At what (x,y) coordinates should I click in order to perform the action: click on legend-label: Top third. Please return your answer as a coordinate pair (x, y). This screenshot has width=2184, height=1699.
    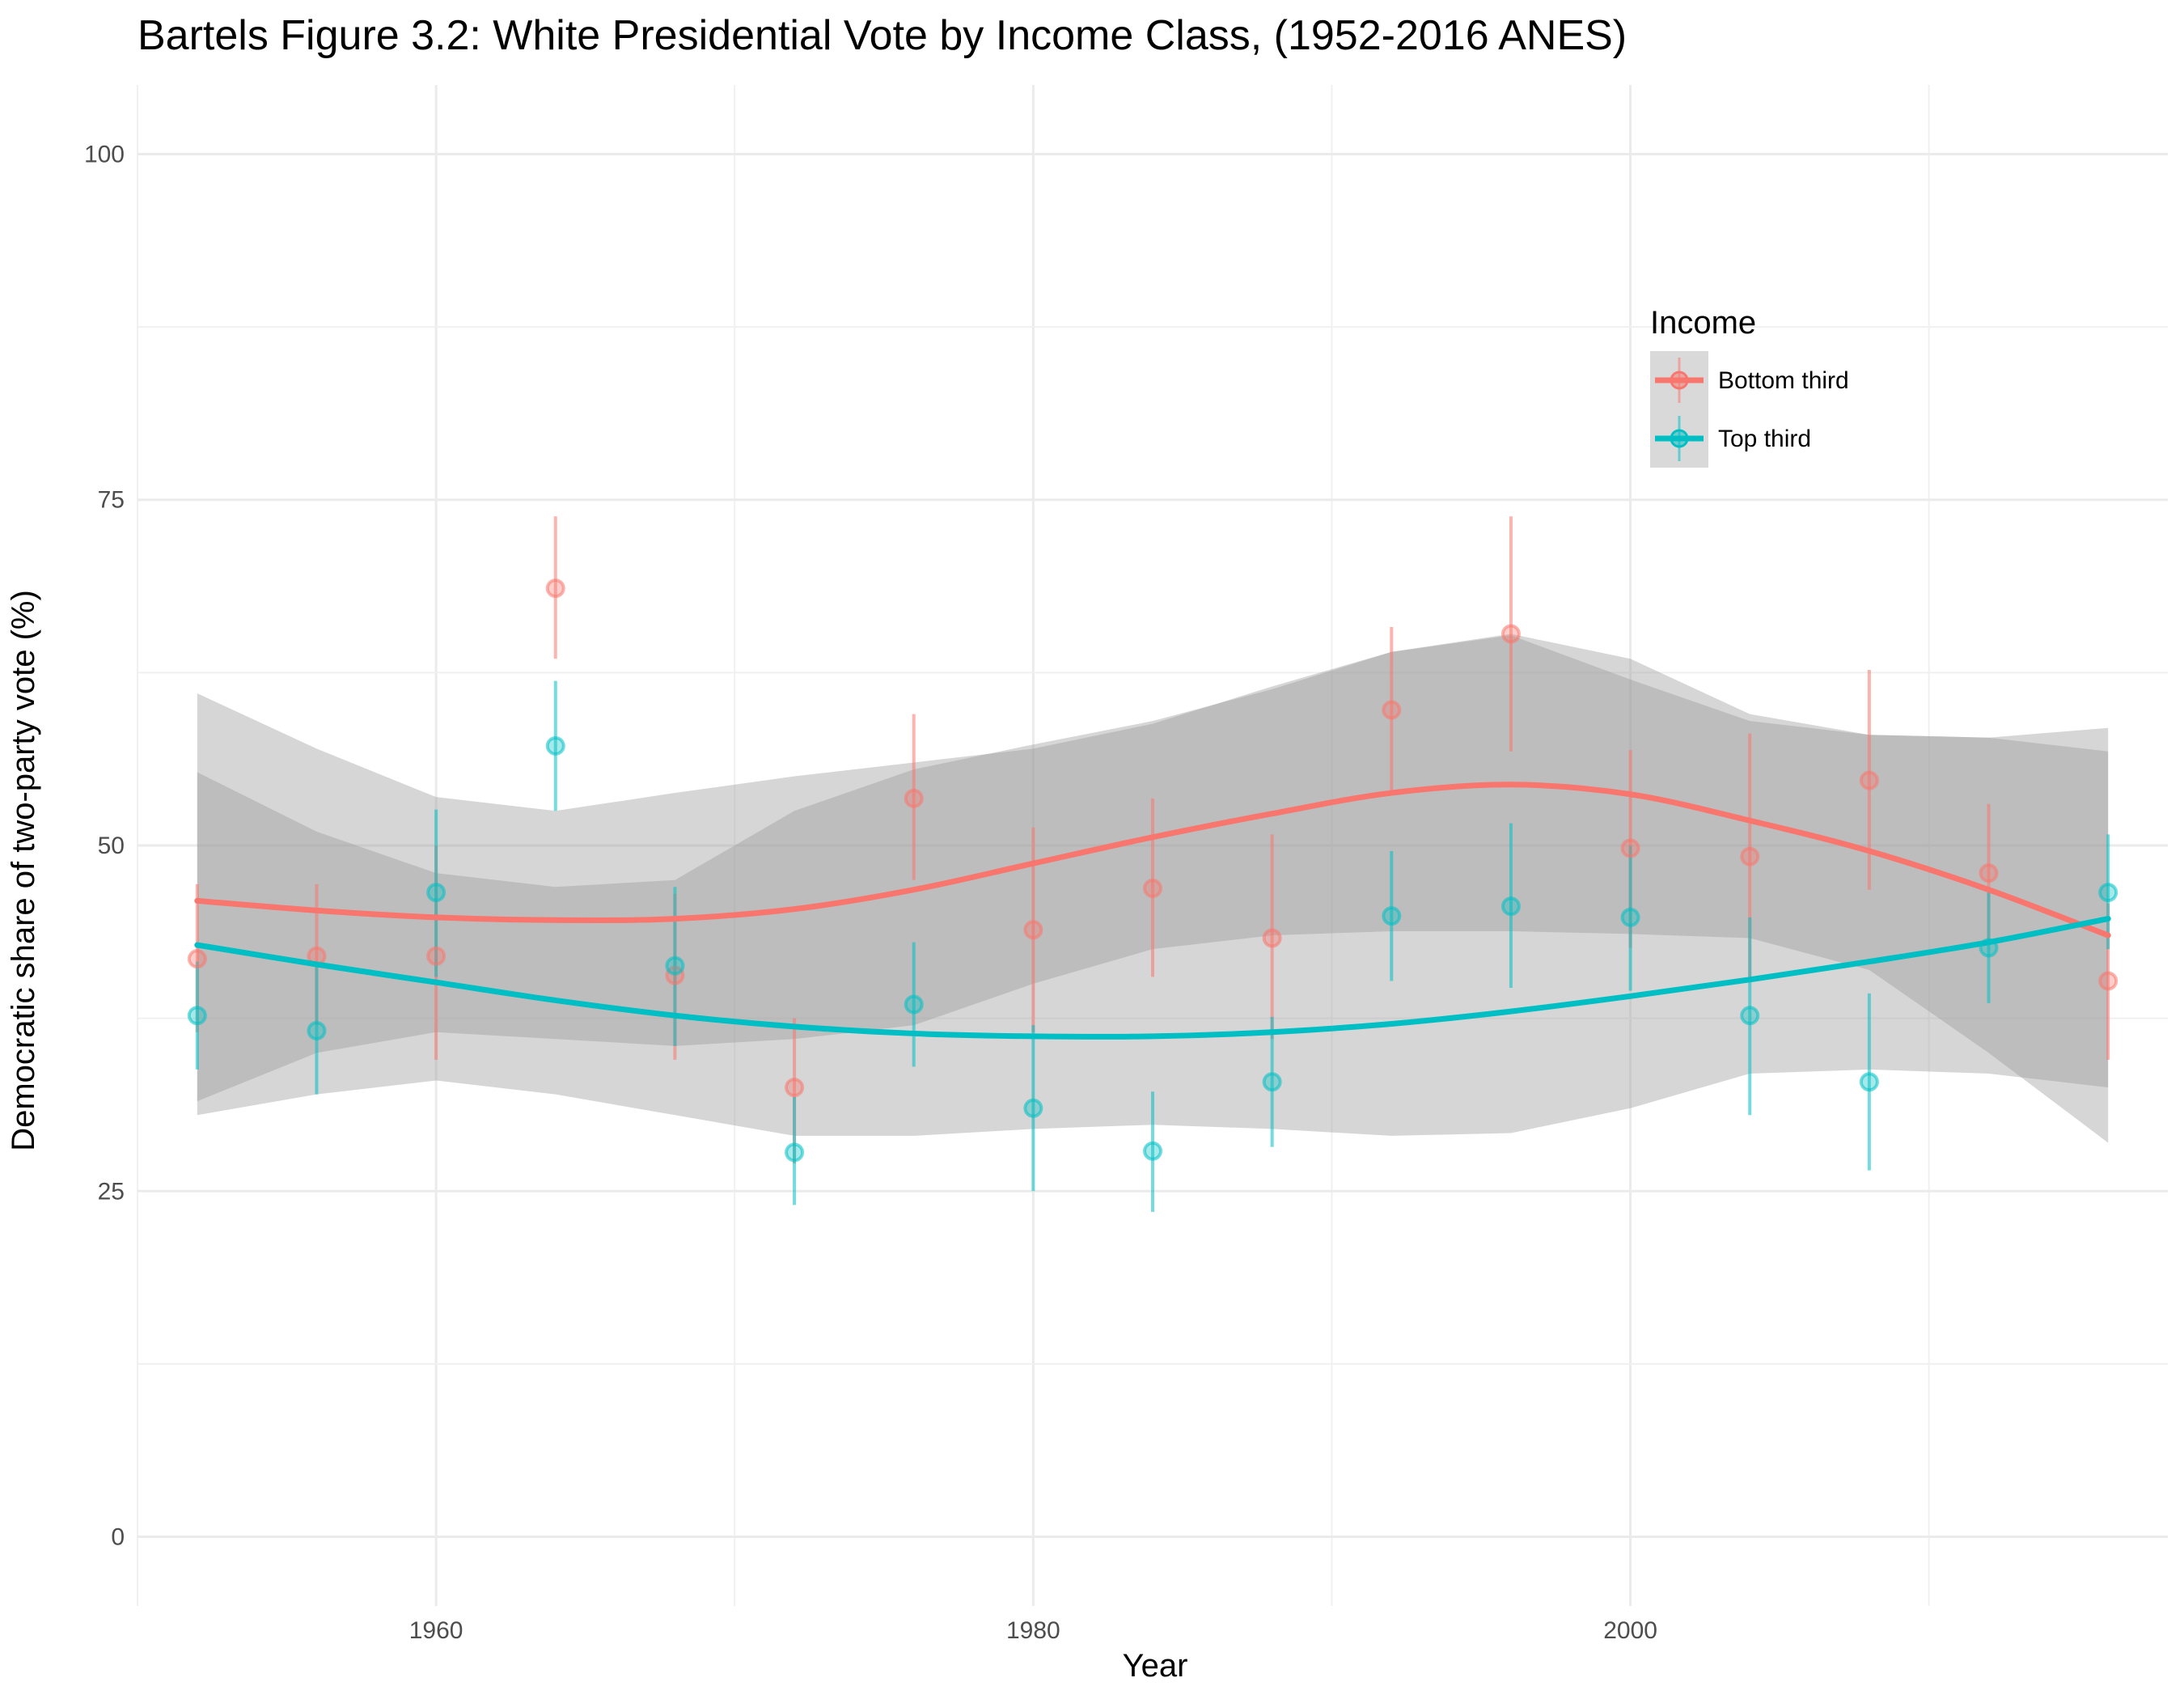
    Looking at the image, I should click on (1765, 439).